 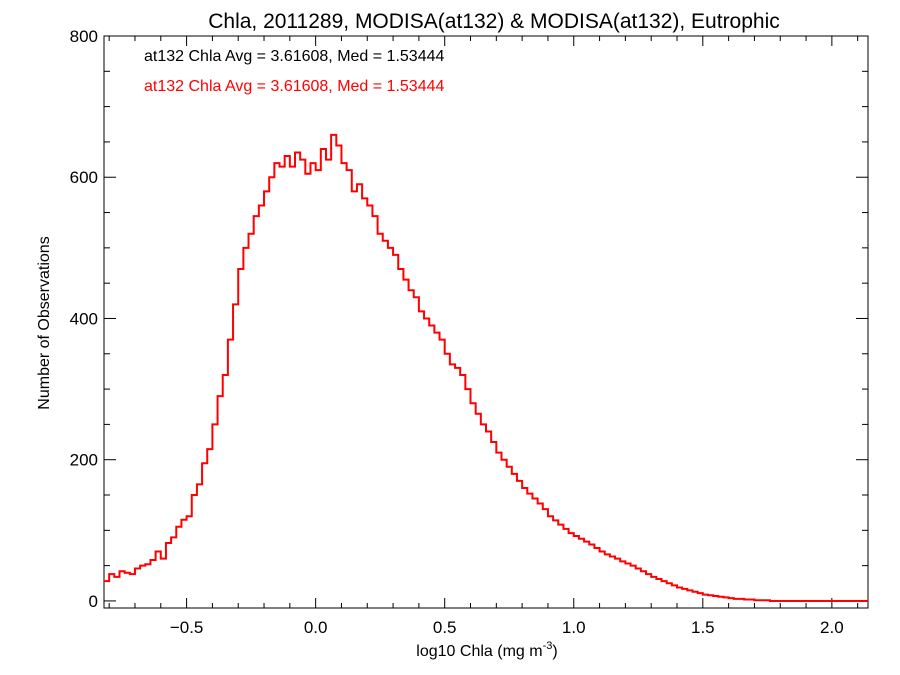 What do you see at coordinates (832, 627) in the screenshot?
I see `x-tick-label: 2.0` at bounding box center [832, 627].